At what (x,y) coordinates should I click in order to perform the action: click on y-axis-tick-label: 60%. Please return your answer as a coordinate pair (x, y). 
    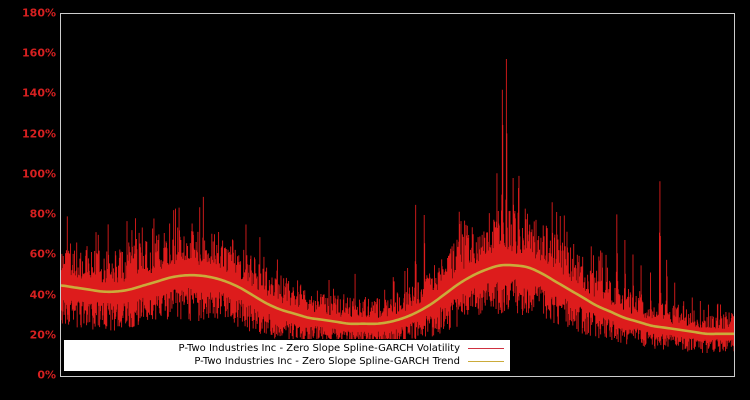
    Looking at the image, I should click on (42, 254).